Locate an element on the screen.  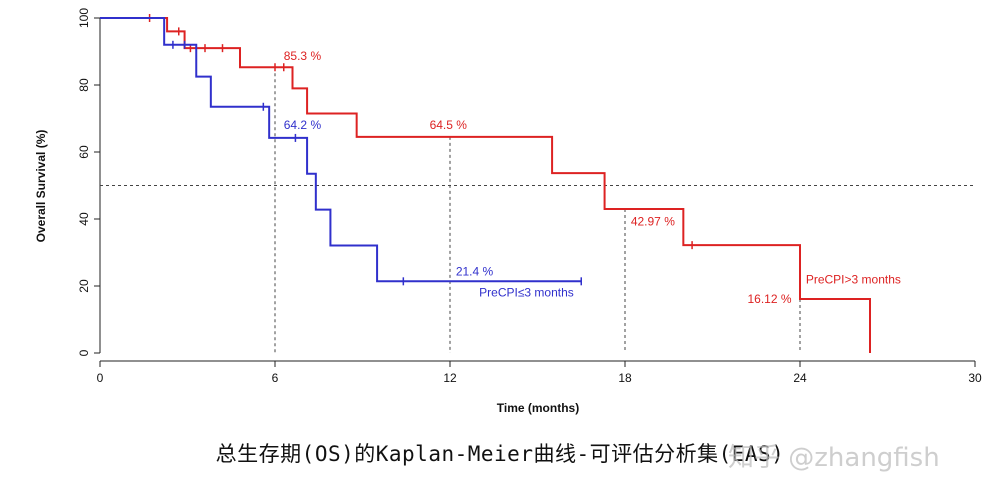
watermark: 知乎 @zhangfish is located at coordinates (834, 458).